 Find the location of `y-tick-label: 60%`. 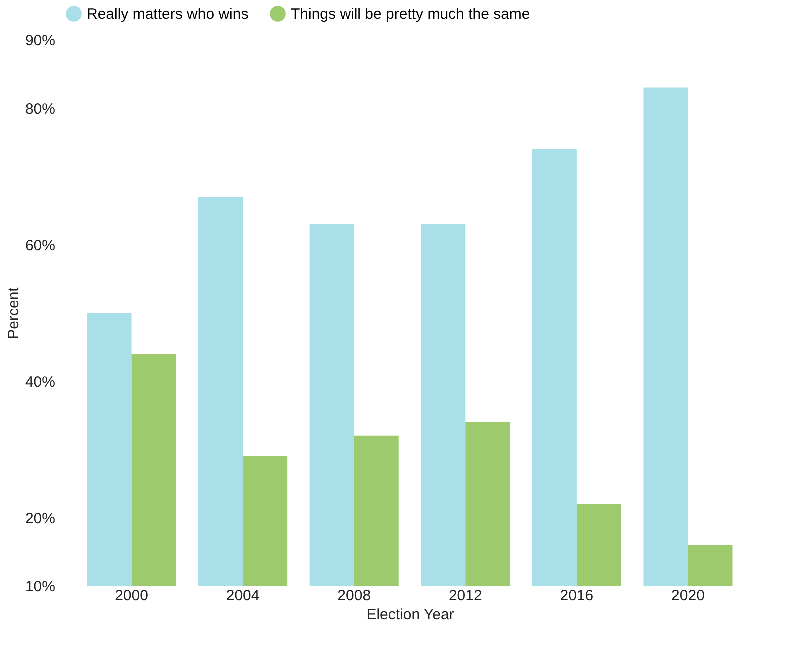

y-tick-label: 60% is located at coordinates (40, 245).